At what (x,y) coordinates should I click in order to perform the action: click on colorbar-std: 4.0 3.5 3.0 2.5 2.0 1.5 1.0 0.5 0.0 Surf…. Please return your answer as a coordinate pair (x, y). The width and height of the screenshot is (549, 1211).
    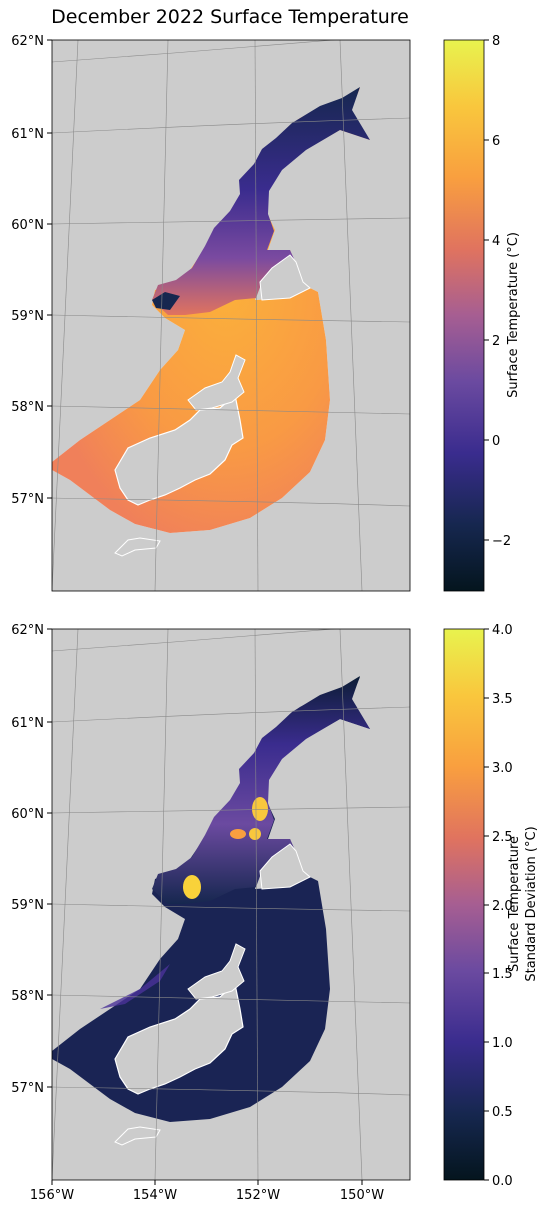
    Looking at the image, I should click on (491, 906).